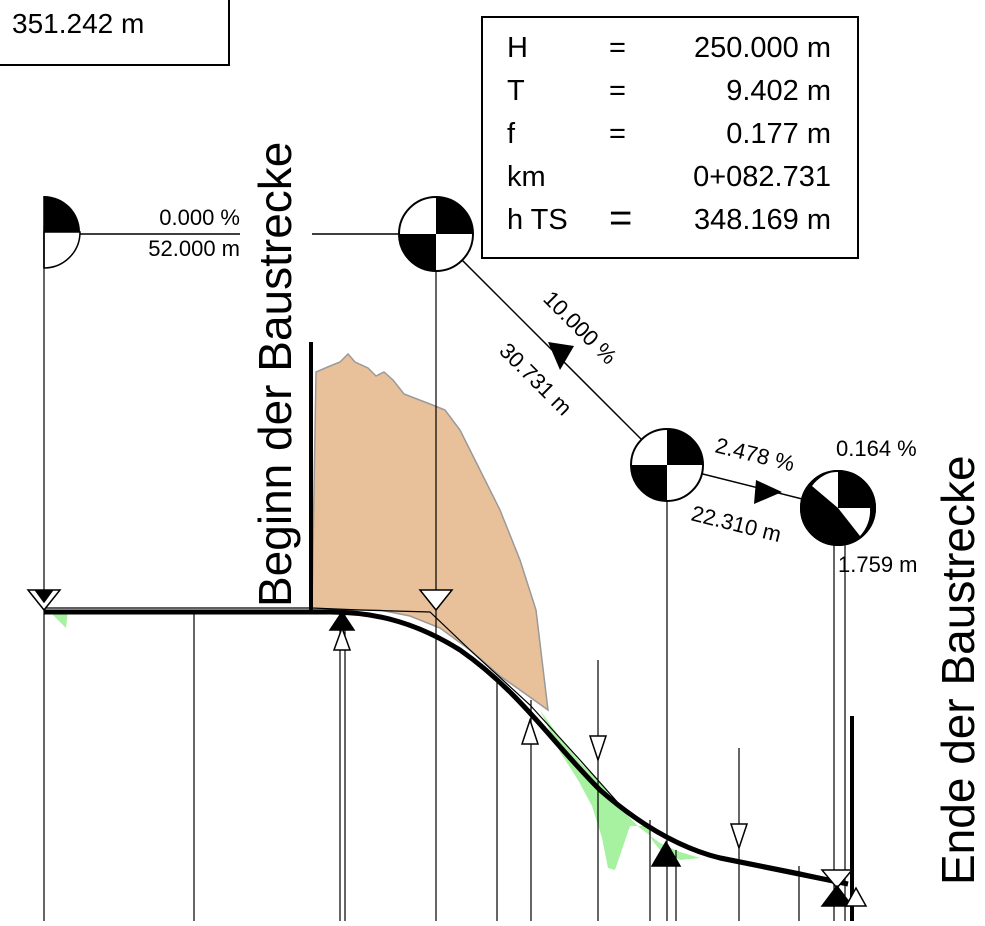  Describe the element at coordinates (878, 564) in the screenshot. I see `length-label: 1.759 m` at that location.